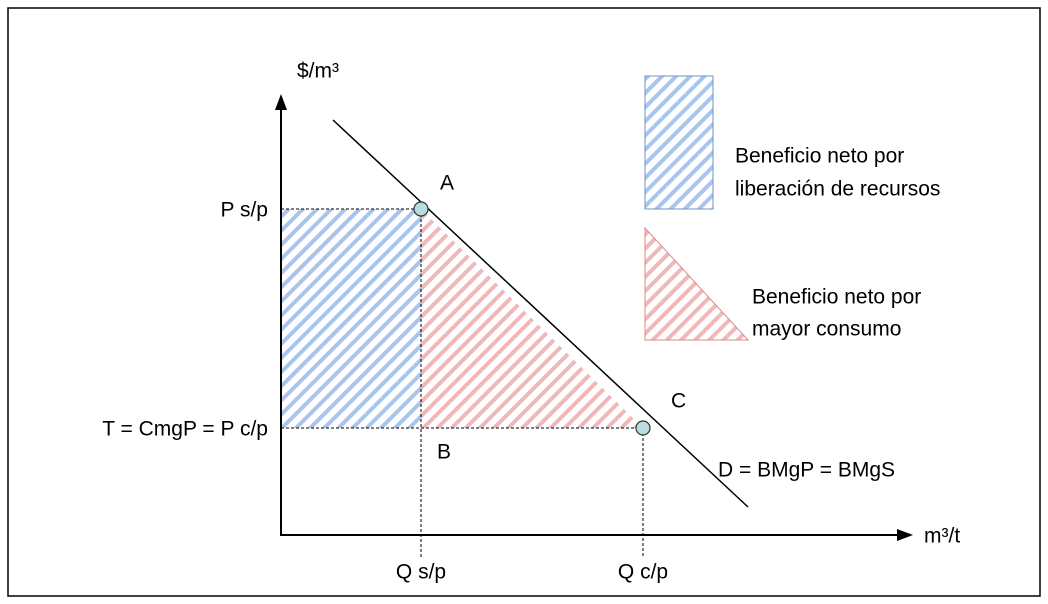  I want to click on legend-blue, so click(679, 142).